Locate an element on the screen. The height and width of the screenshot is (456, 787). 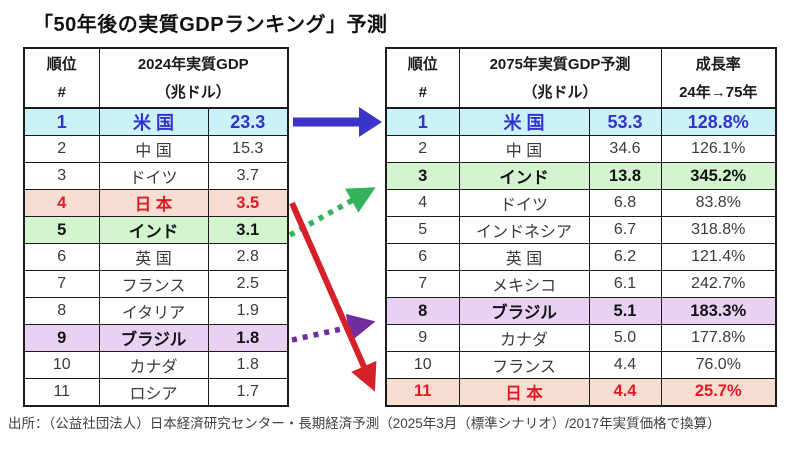
table-row: 9 カナダ 5.0 177.8% is located at coordinates (581, 338).